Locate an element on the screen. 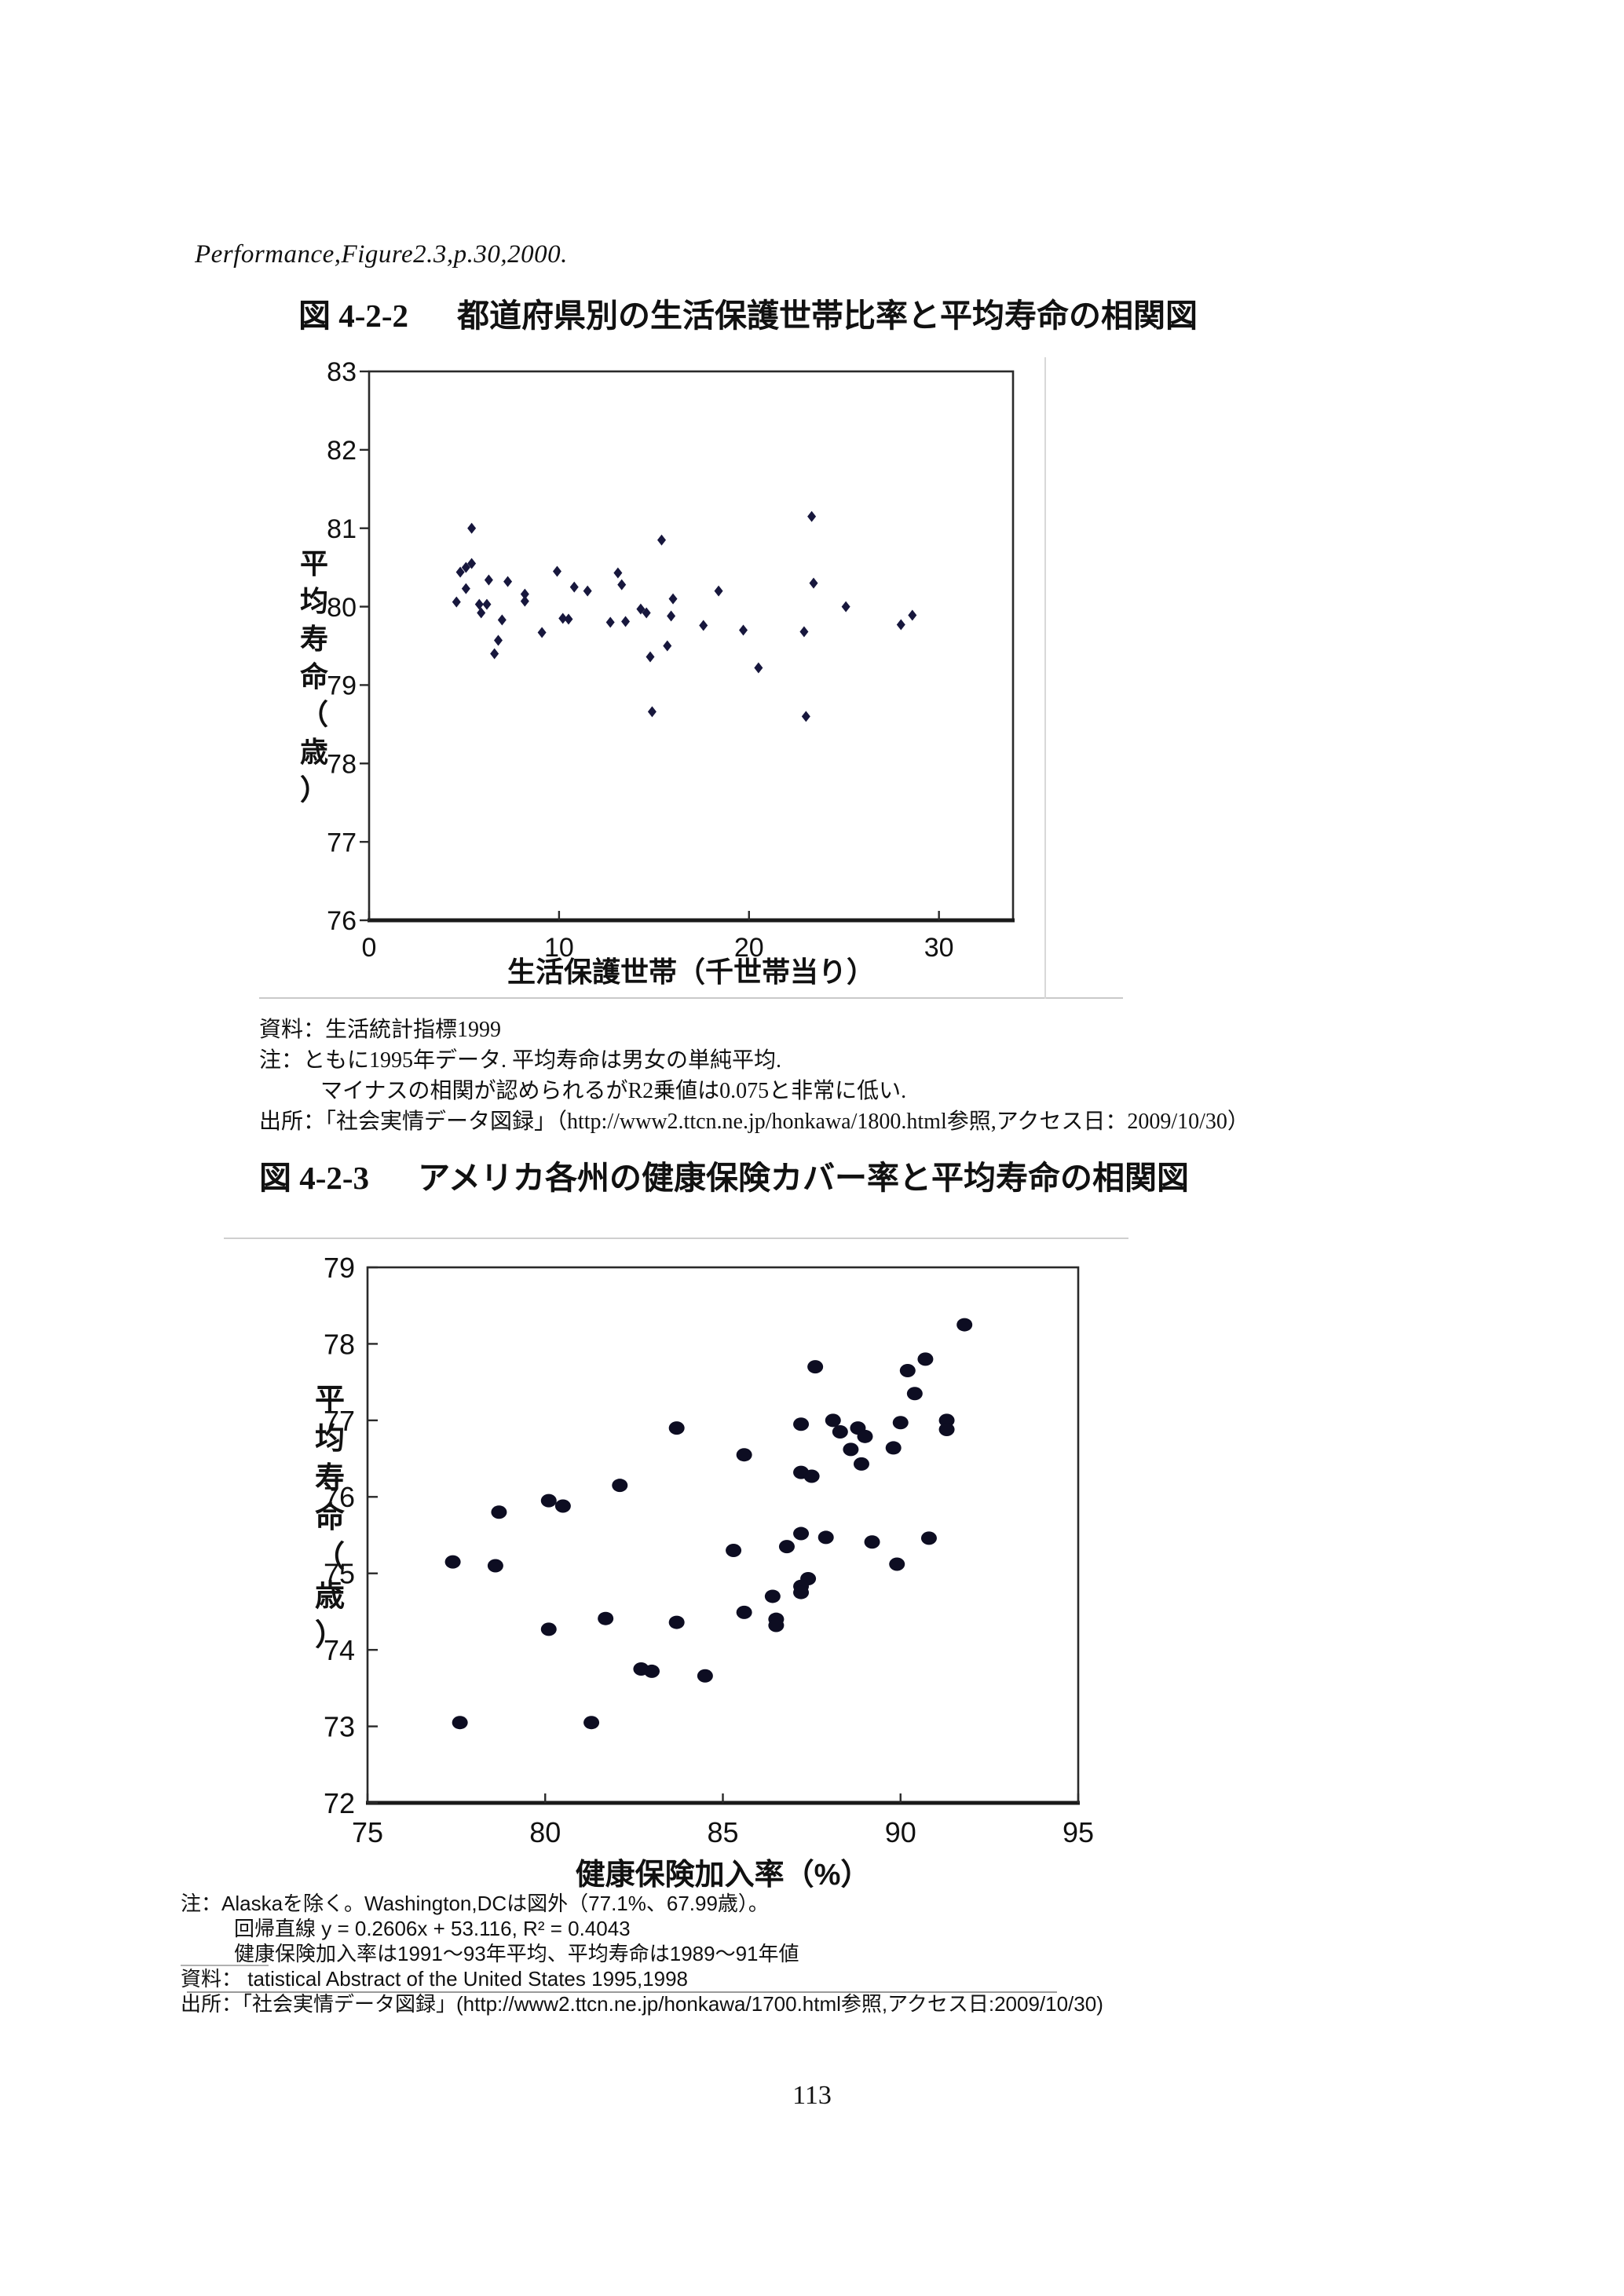  x-tick-label: 30 is located at coordinates (939, 948).